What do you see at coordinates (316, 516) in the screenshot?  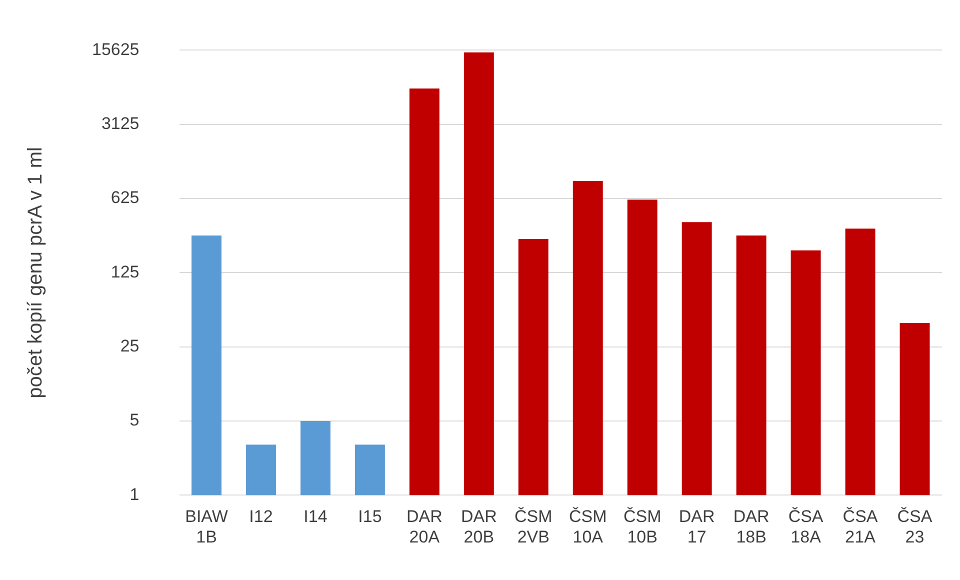 I see `x-tick-label: I14` at bounding box center [316, 516].